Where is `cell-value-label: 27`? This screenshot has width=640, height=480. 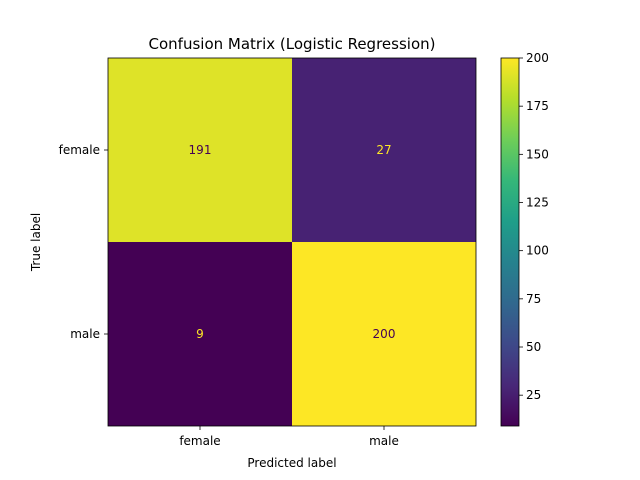
cell-value-label: 27 is located at coordinates (383, 150).